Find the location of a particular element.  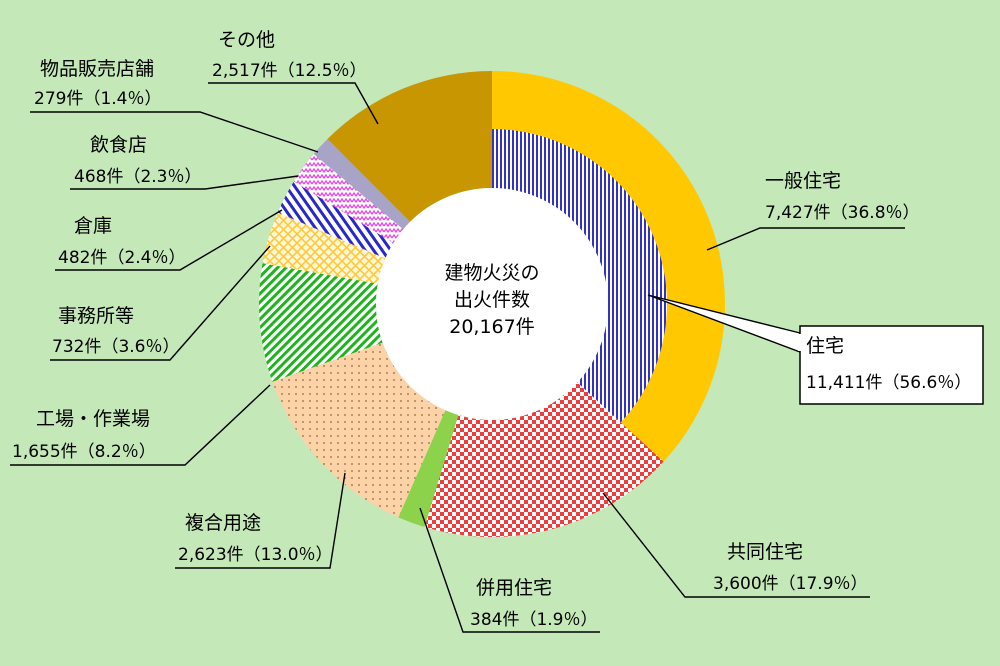

leader-line-sonota is located at coordinates (293, 103).